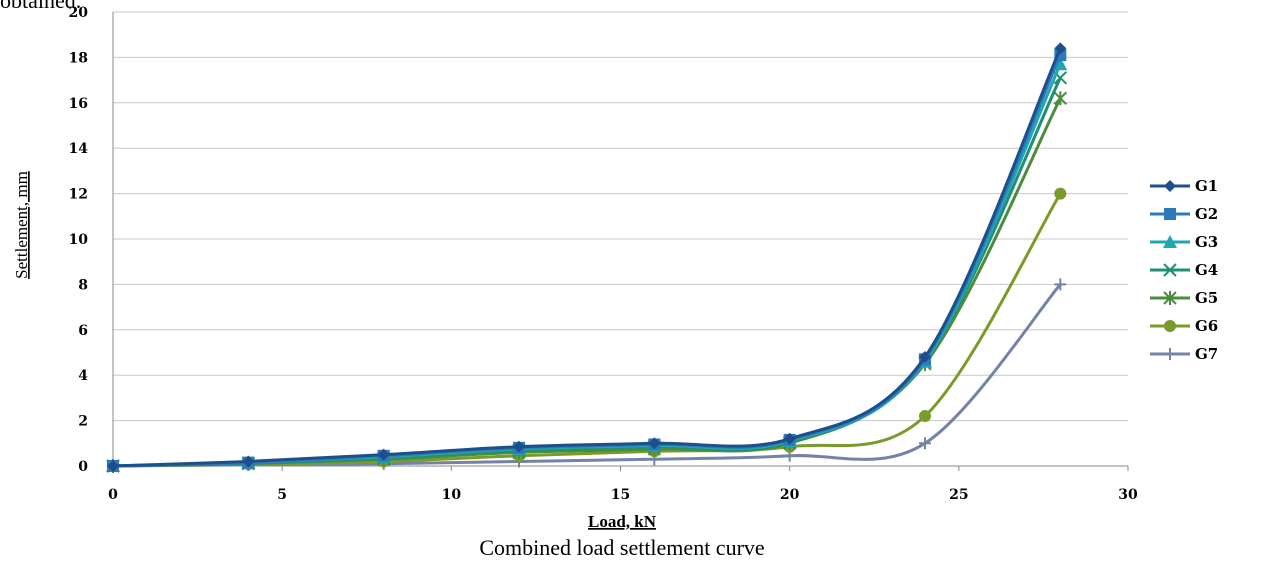 This screenshot has height=565, width=1275. Describe the element at coordinates (1128, 495) in the screenshot. I see `x-tick-label: 30` at that location.